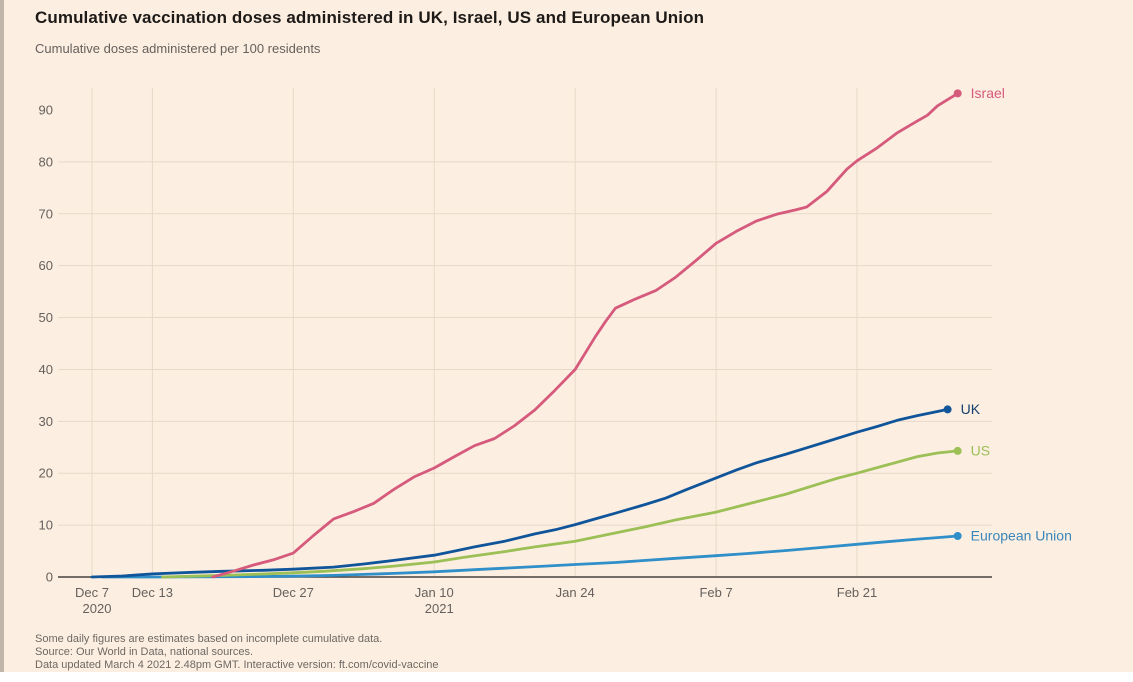  I want to click on y-tick-label: 20, so click(46, 473).